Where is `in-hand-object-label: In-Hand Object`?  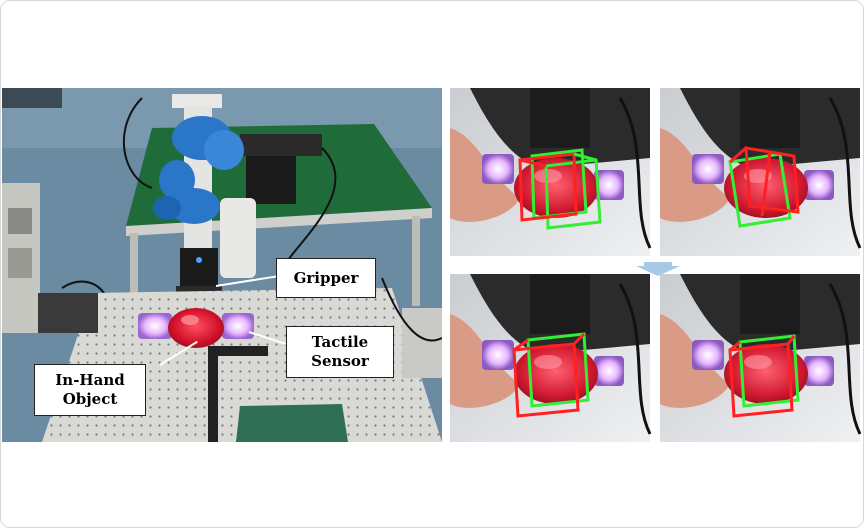
in-hand-object-label: In-Hand Object is located at coordinates (90, 390).